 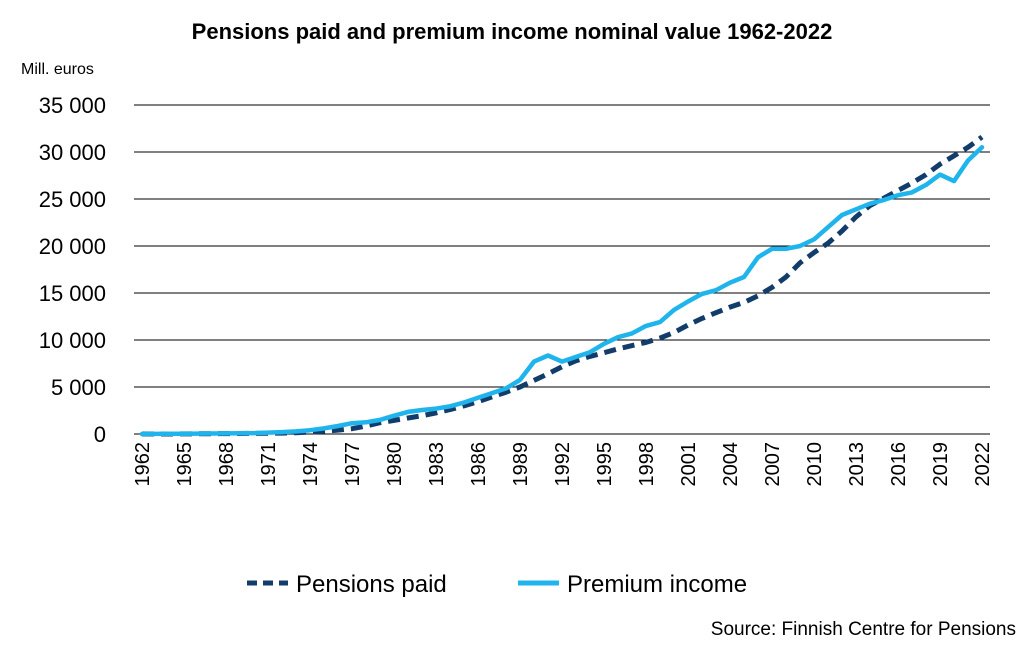 What do you see at coordinates (941, 464) in the screenshot?
I see `x-tick-label: 2019` at bounding box center [941, 464].